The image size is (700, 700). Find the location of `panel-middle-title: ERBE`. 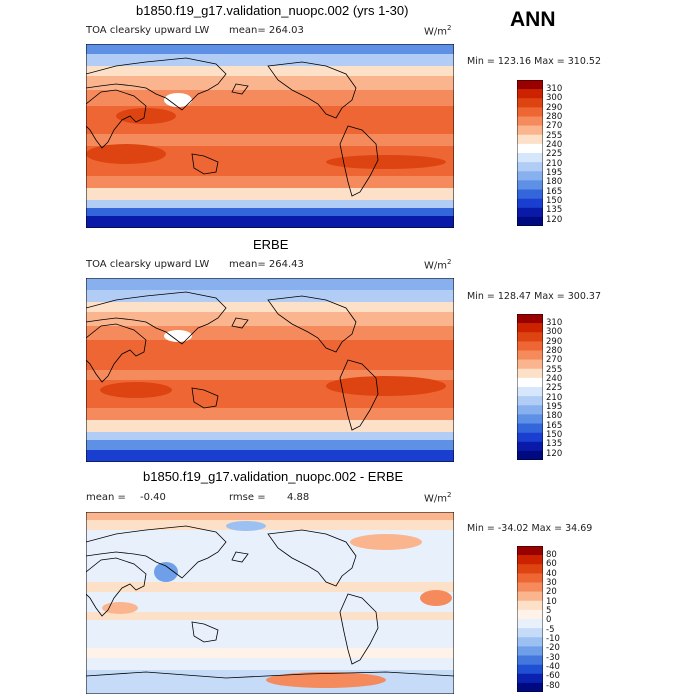

panel-middle-title: ERBE is located at coordinates (271, 244).